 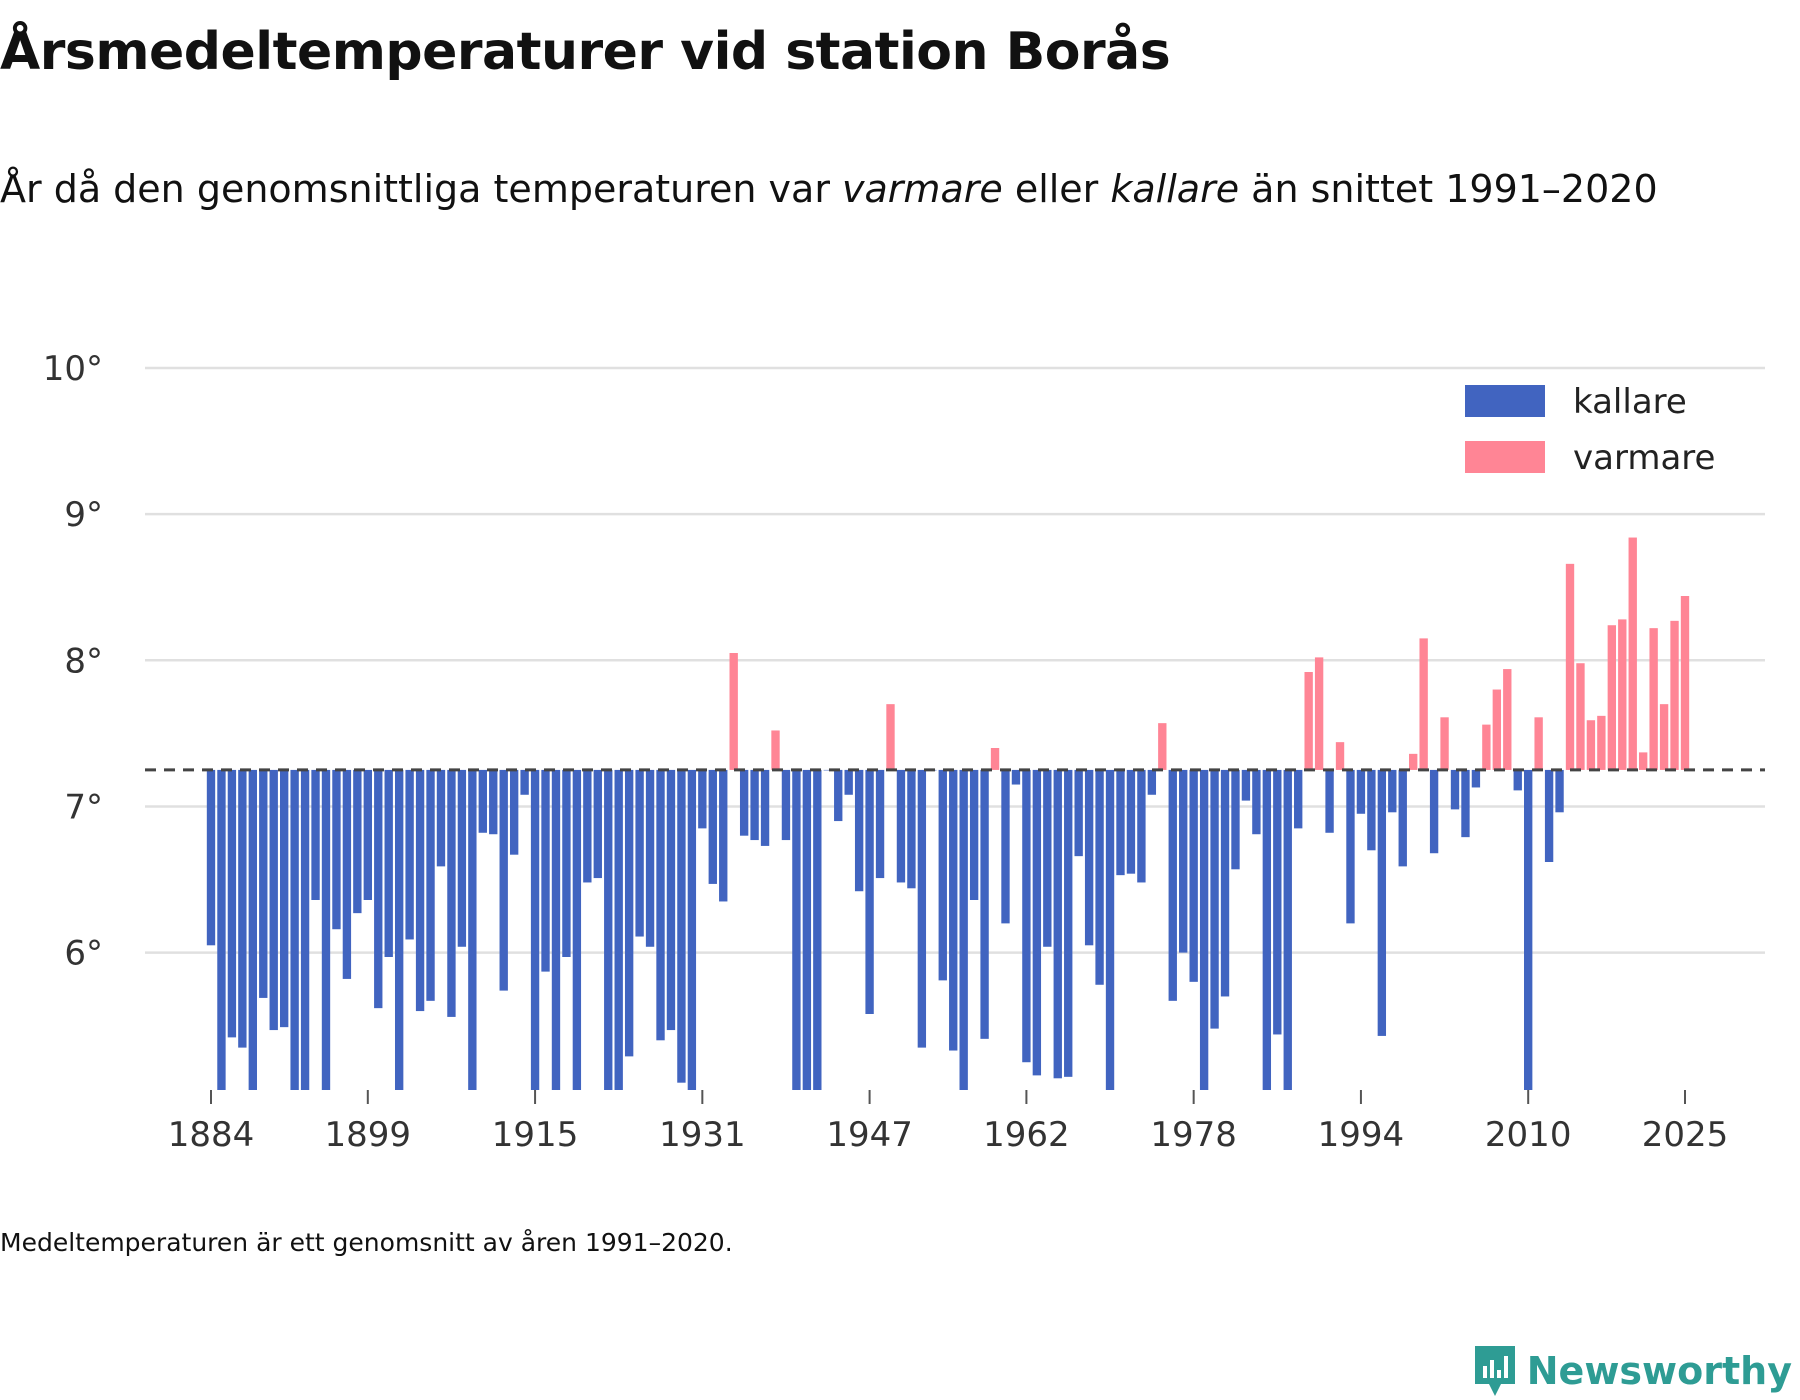 What do you see at coordinates (1630, 402) in the screenshot?
I see `legend-label: kallare` at bounding box center [1630, 402].